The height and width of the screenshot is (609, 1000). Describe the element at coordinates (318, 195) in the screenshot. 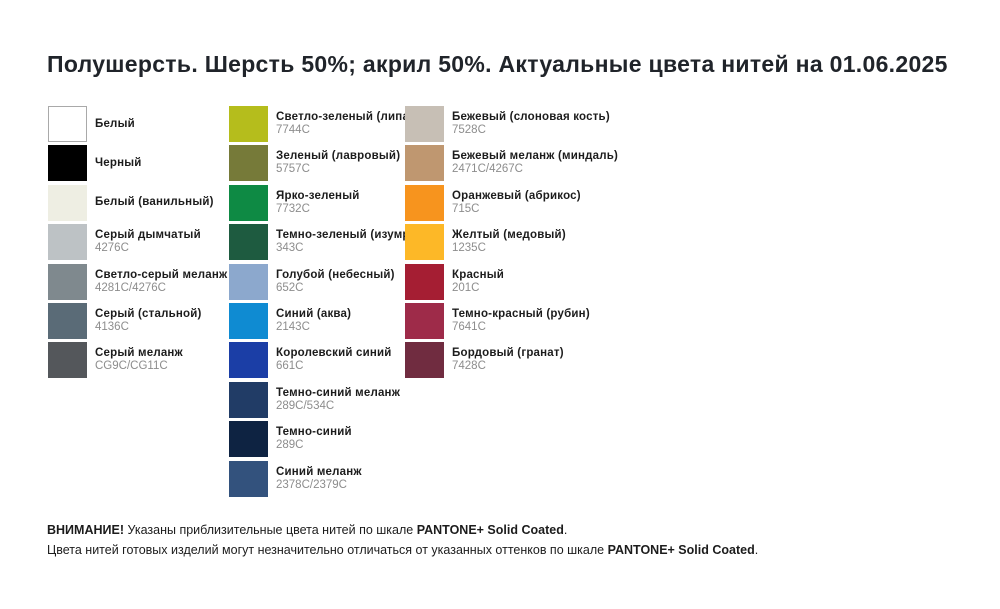

I see `color-name: Ярко-зеленый` at that location.